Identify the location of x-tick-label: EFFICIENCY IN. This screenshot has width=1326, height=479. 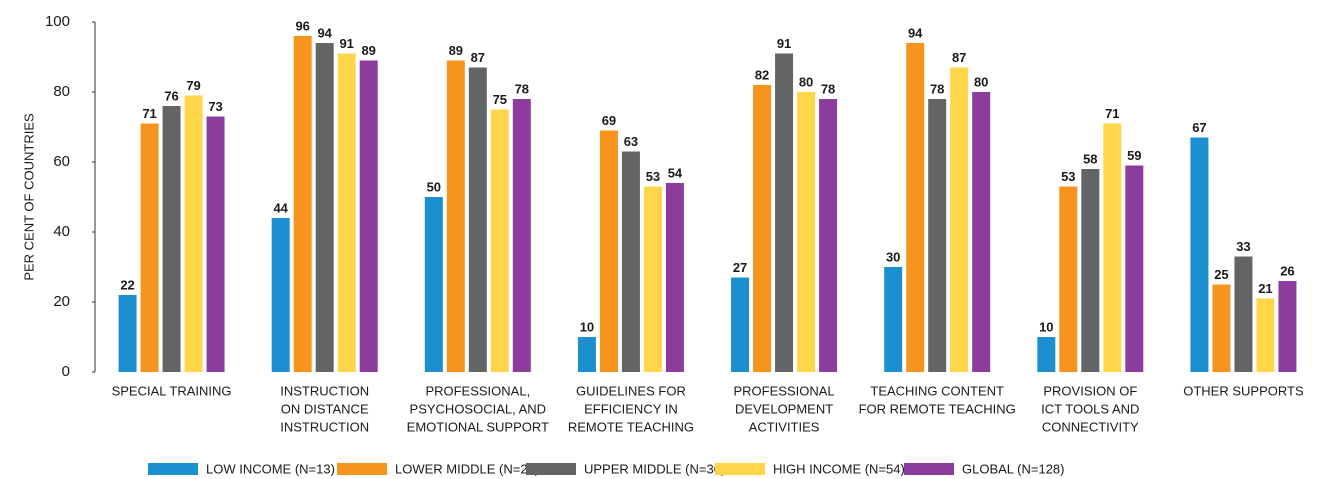
(631, 408).